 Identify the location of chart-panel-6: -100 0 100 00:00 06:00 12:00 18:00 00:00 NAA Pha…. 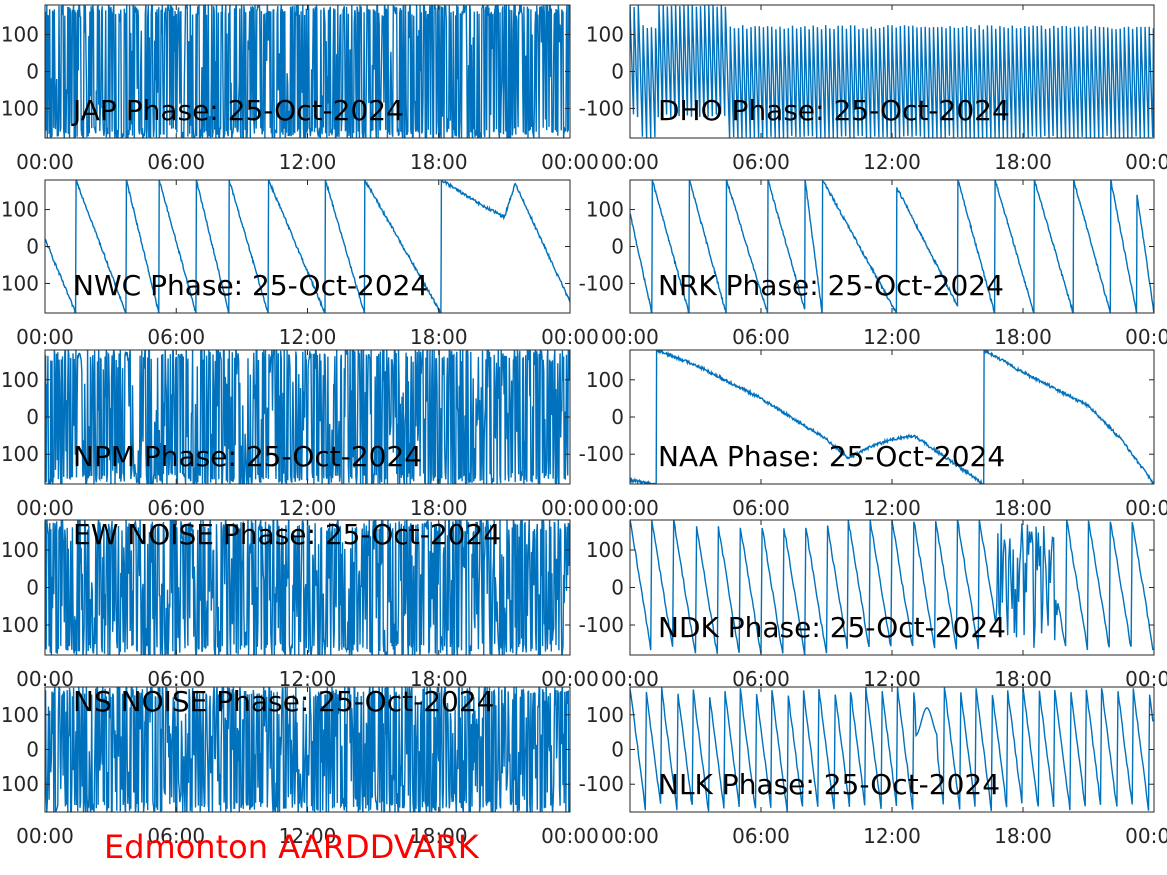
(873, 434).